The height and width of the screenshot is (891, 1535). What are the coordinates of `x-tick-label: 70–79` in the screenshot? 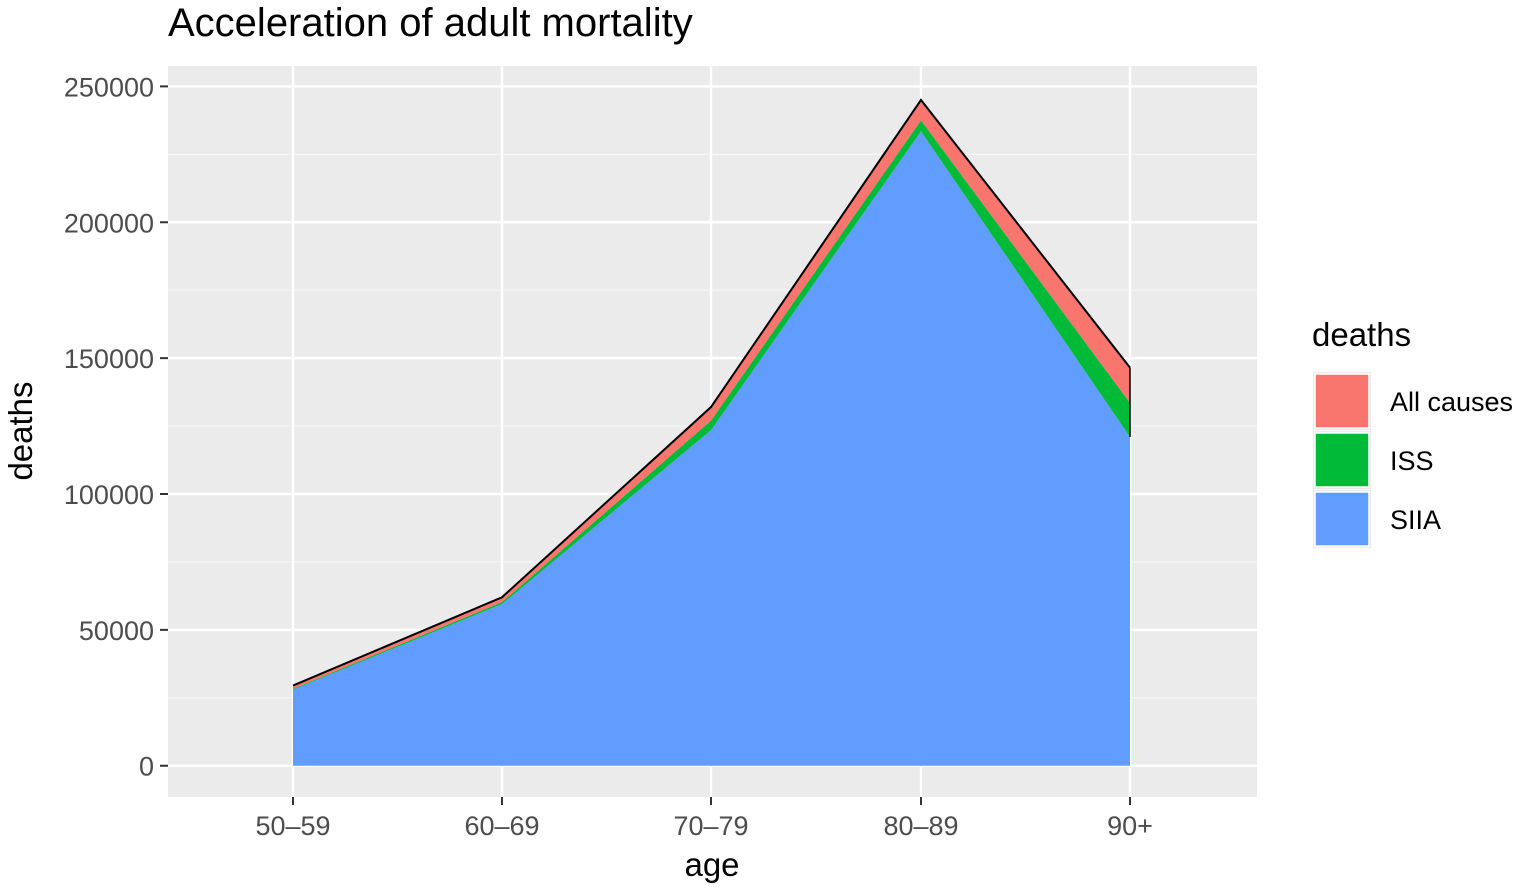 It's located at (710, 826).